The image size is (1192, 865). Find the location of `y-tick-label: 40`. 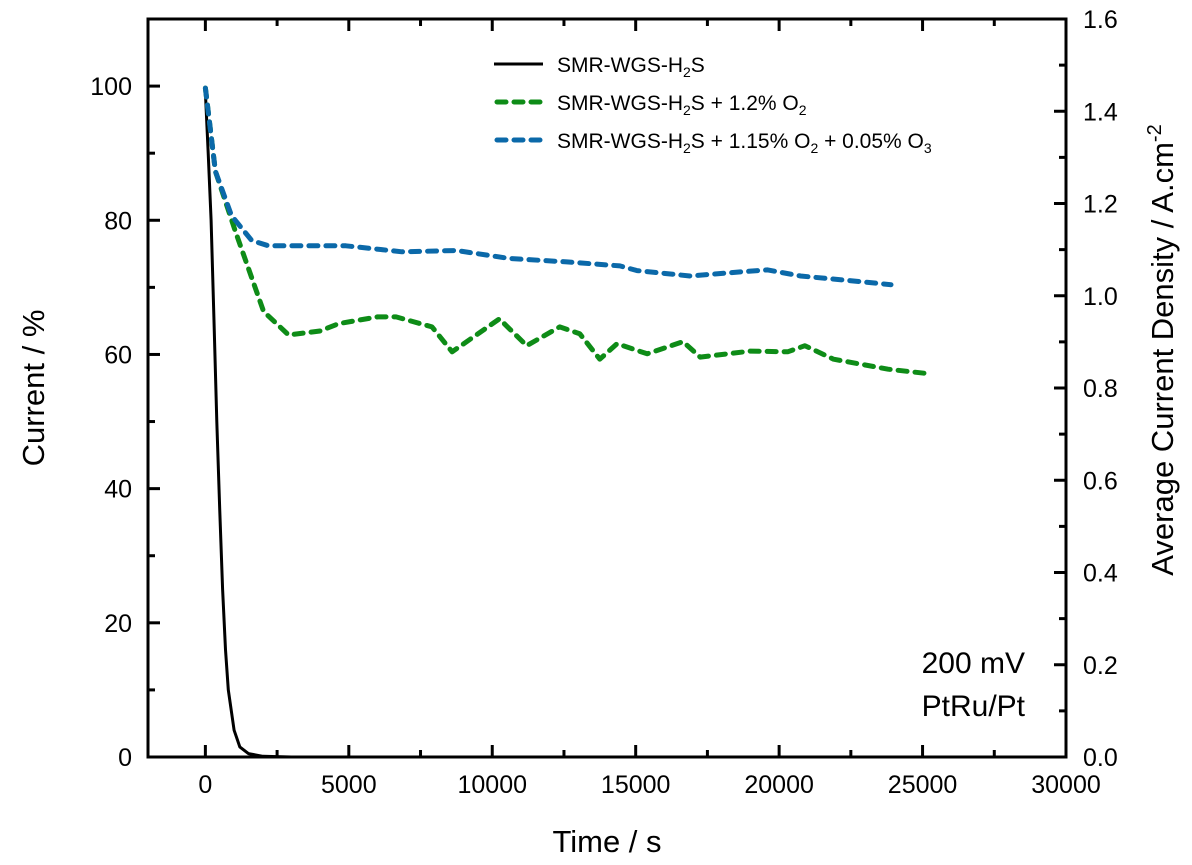

y-tick-label: 40 is located at coordinates (118, 490).